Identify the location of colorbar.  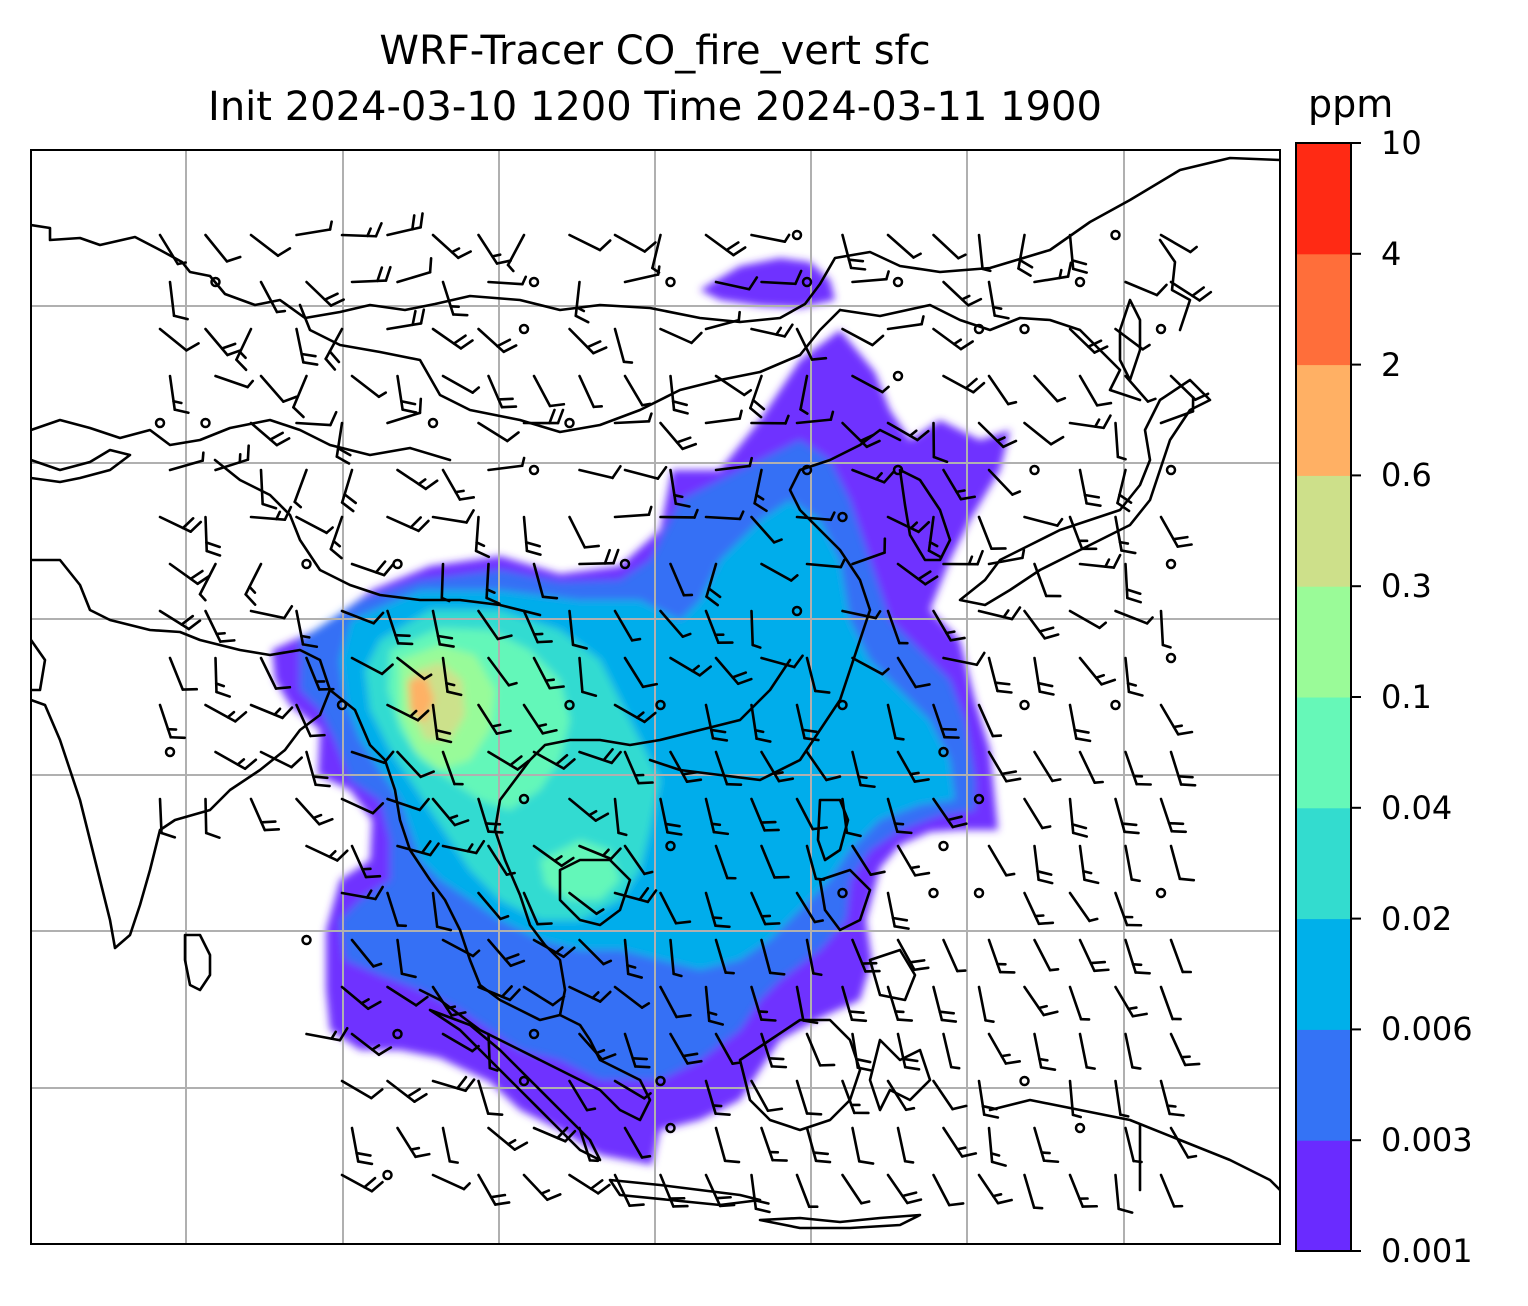
(1328, 697).